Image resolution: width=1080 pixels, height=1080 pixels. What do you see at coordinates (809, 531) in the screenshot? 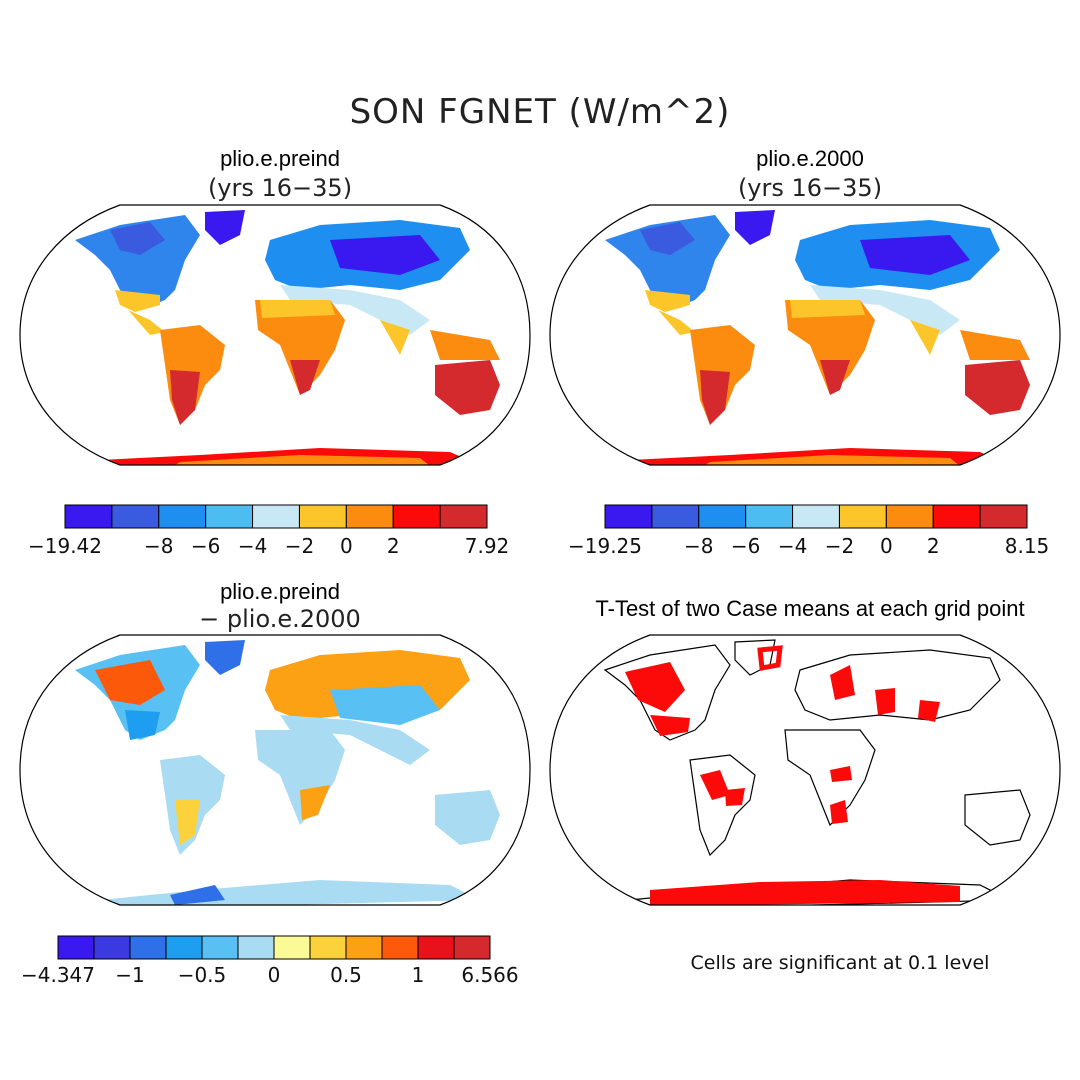
I see `colorbar-2000: −19.25 −8 −6 −4 −2 0 2 8.15` at bounding box center [809, 531].